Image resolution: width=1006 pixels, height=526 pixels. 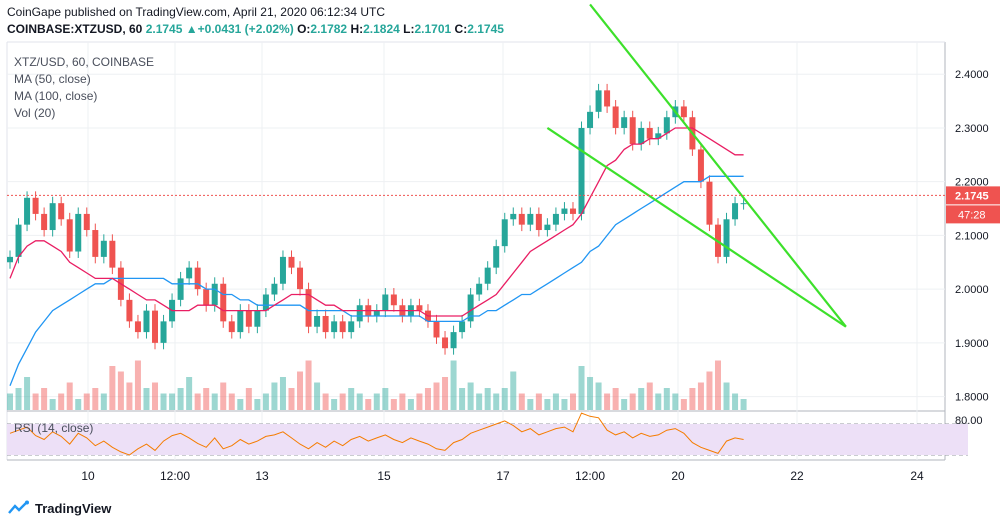 I want to click on last-price-badge-text: 2.1745, so click(x=972, y=196).